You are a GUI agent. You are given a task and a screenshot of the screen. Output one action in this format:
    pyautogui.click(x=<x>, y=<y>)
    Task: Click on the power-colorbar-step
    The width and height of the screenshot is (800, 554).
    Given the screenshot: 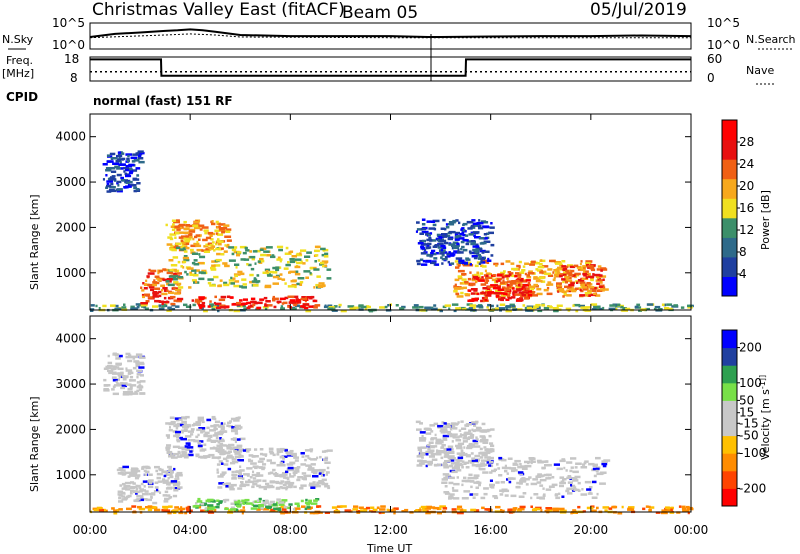 What is the action you would take?
    pyautogui.click(x=729, y=208)
    